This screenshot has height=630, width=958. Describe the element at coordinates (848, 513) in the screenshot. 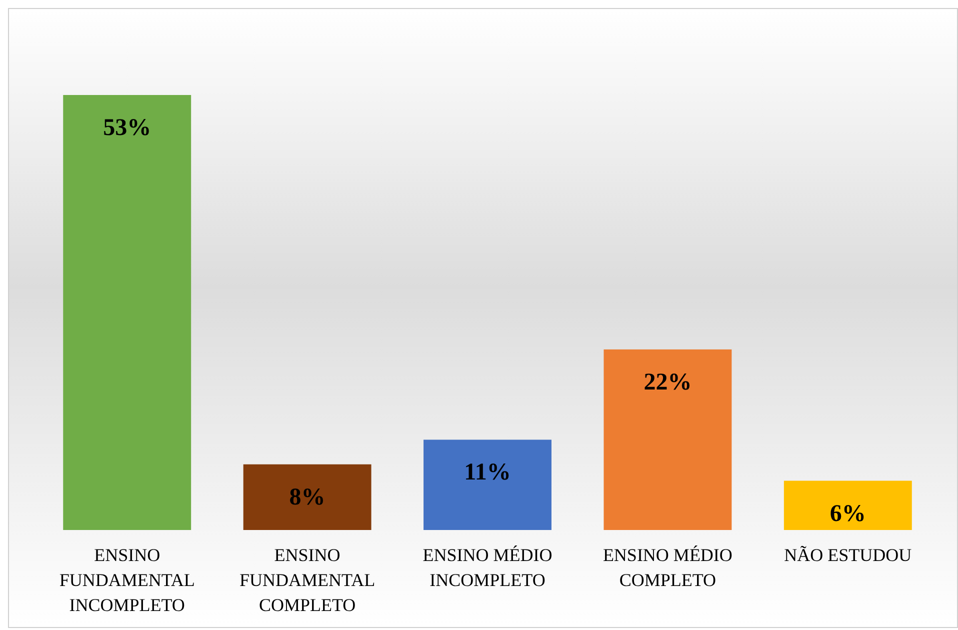

I see `data-label: 6%` at that location.